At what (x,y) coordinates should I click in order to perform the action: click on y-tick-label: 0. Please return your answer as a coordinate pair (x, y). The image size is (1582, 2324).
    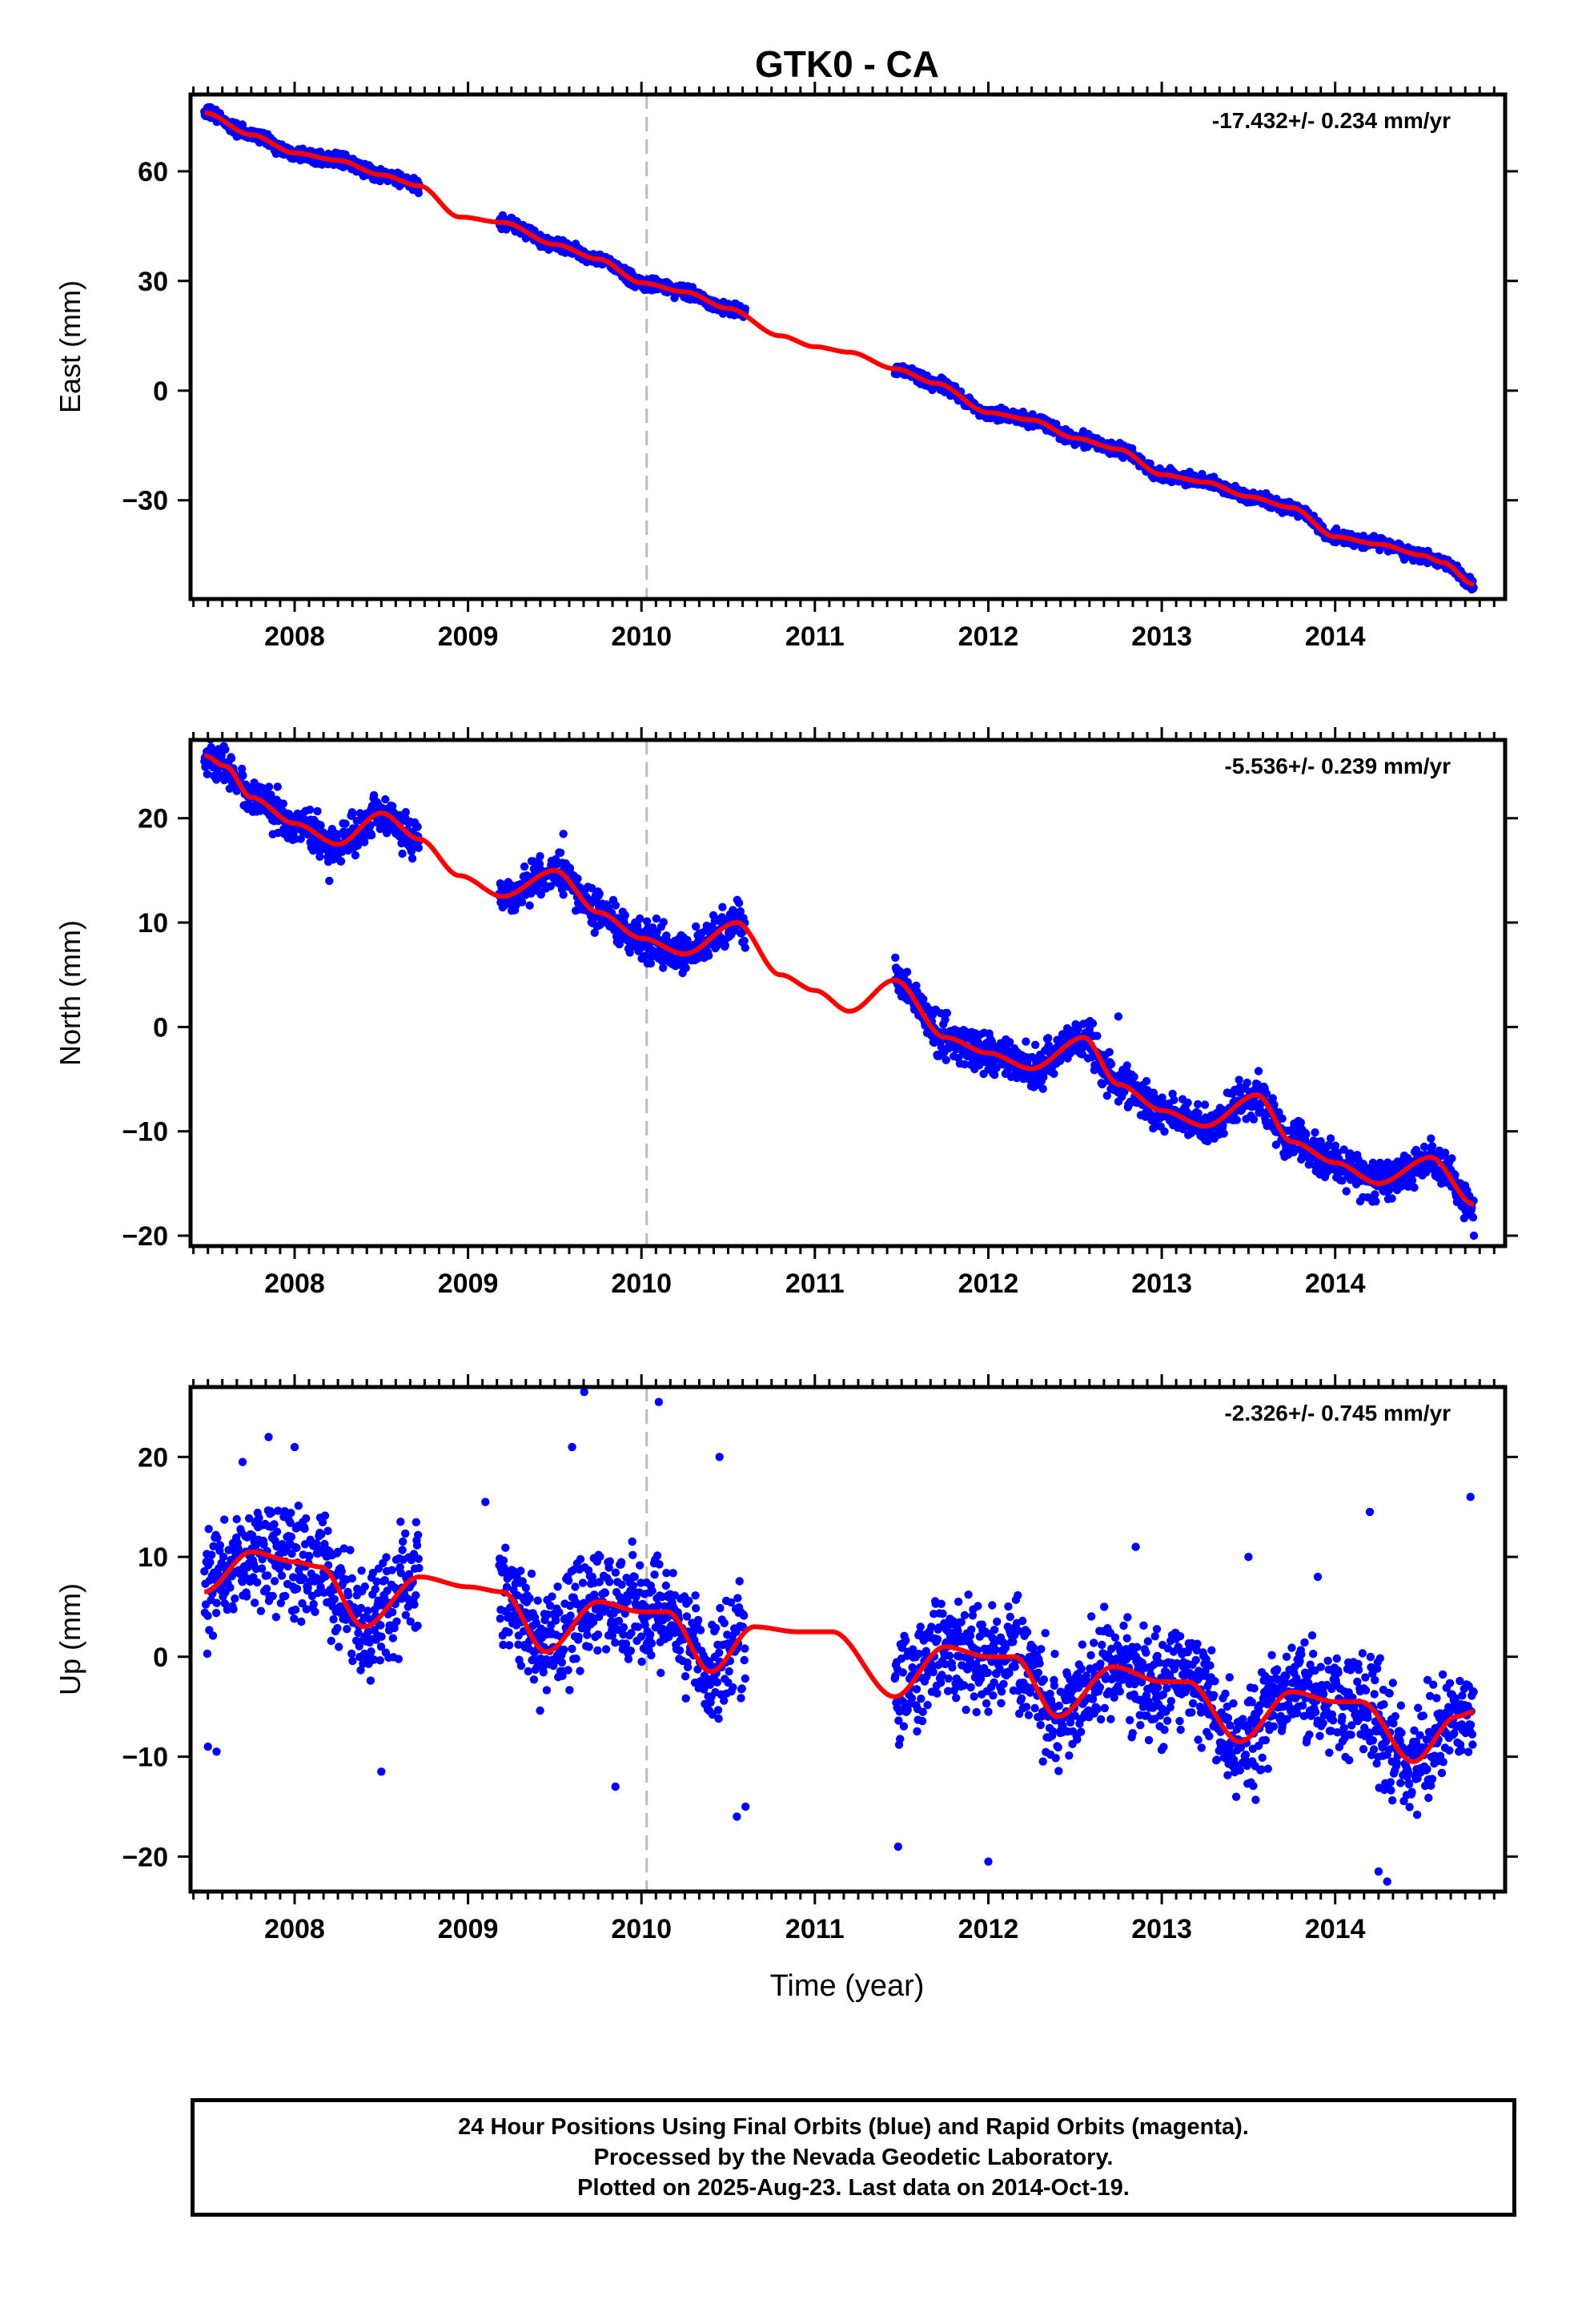
    Looking at the image, I should click on (161, 391).